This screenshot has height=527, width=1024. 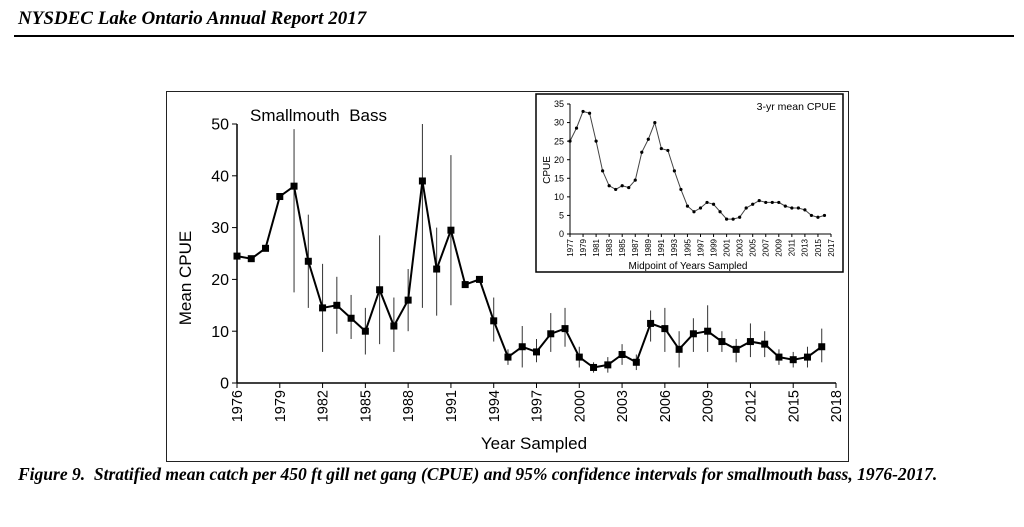 I want to click on inset-xtick-label: 1997, so click(x=700, y=247).